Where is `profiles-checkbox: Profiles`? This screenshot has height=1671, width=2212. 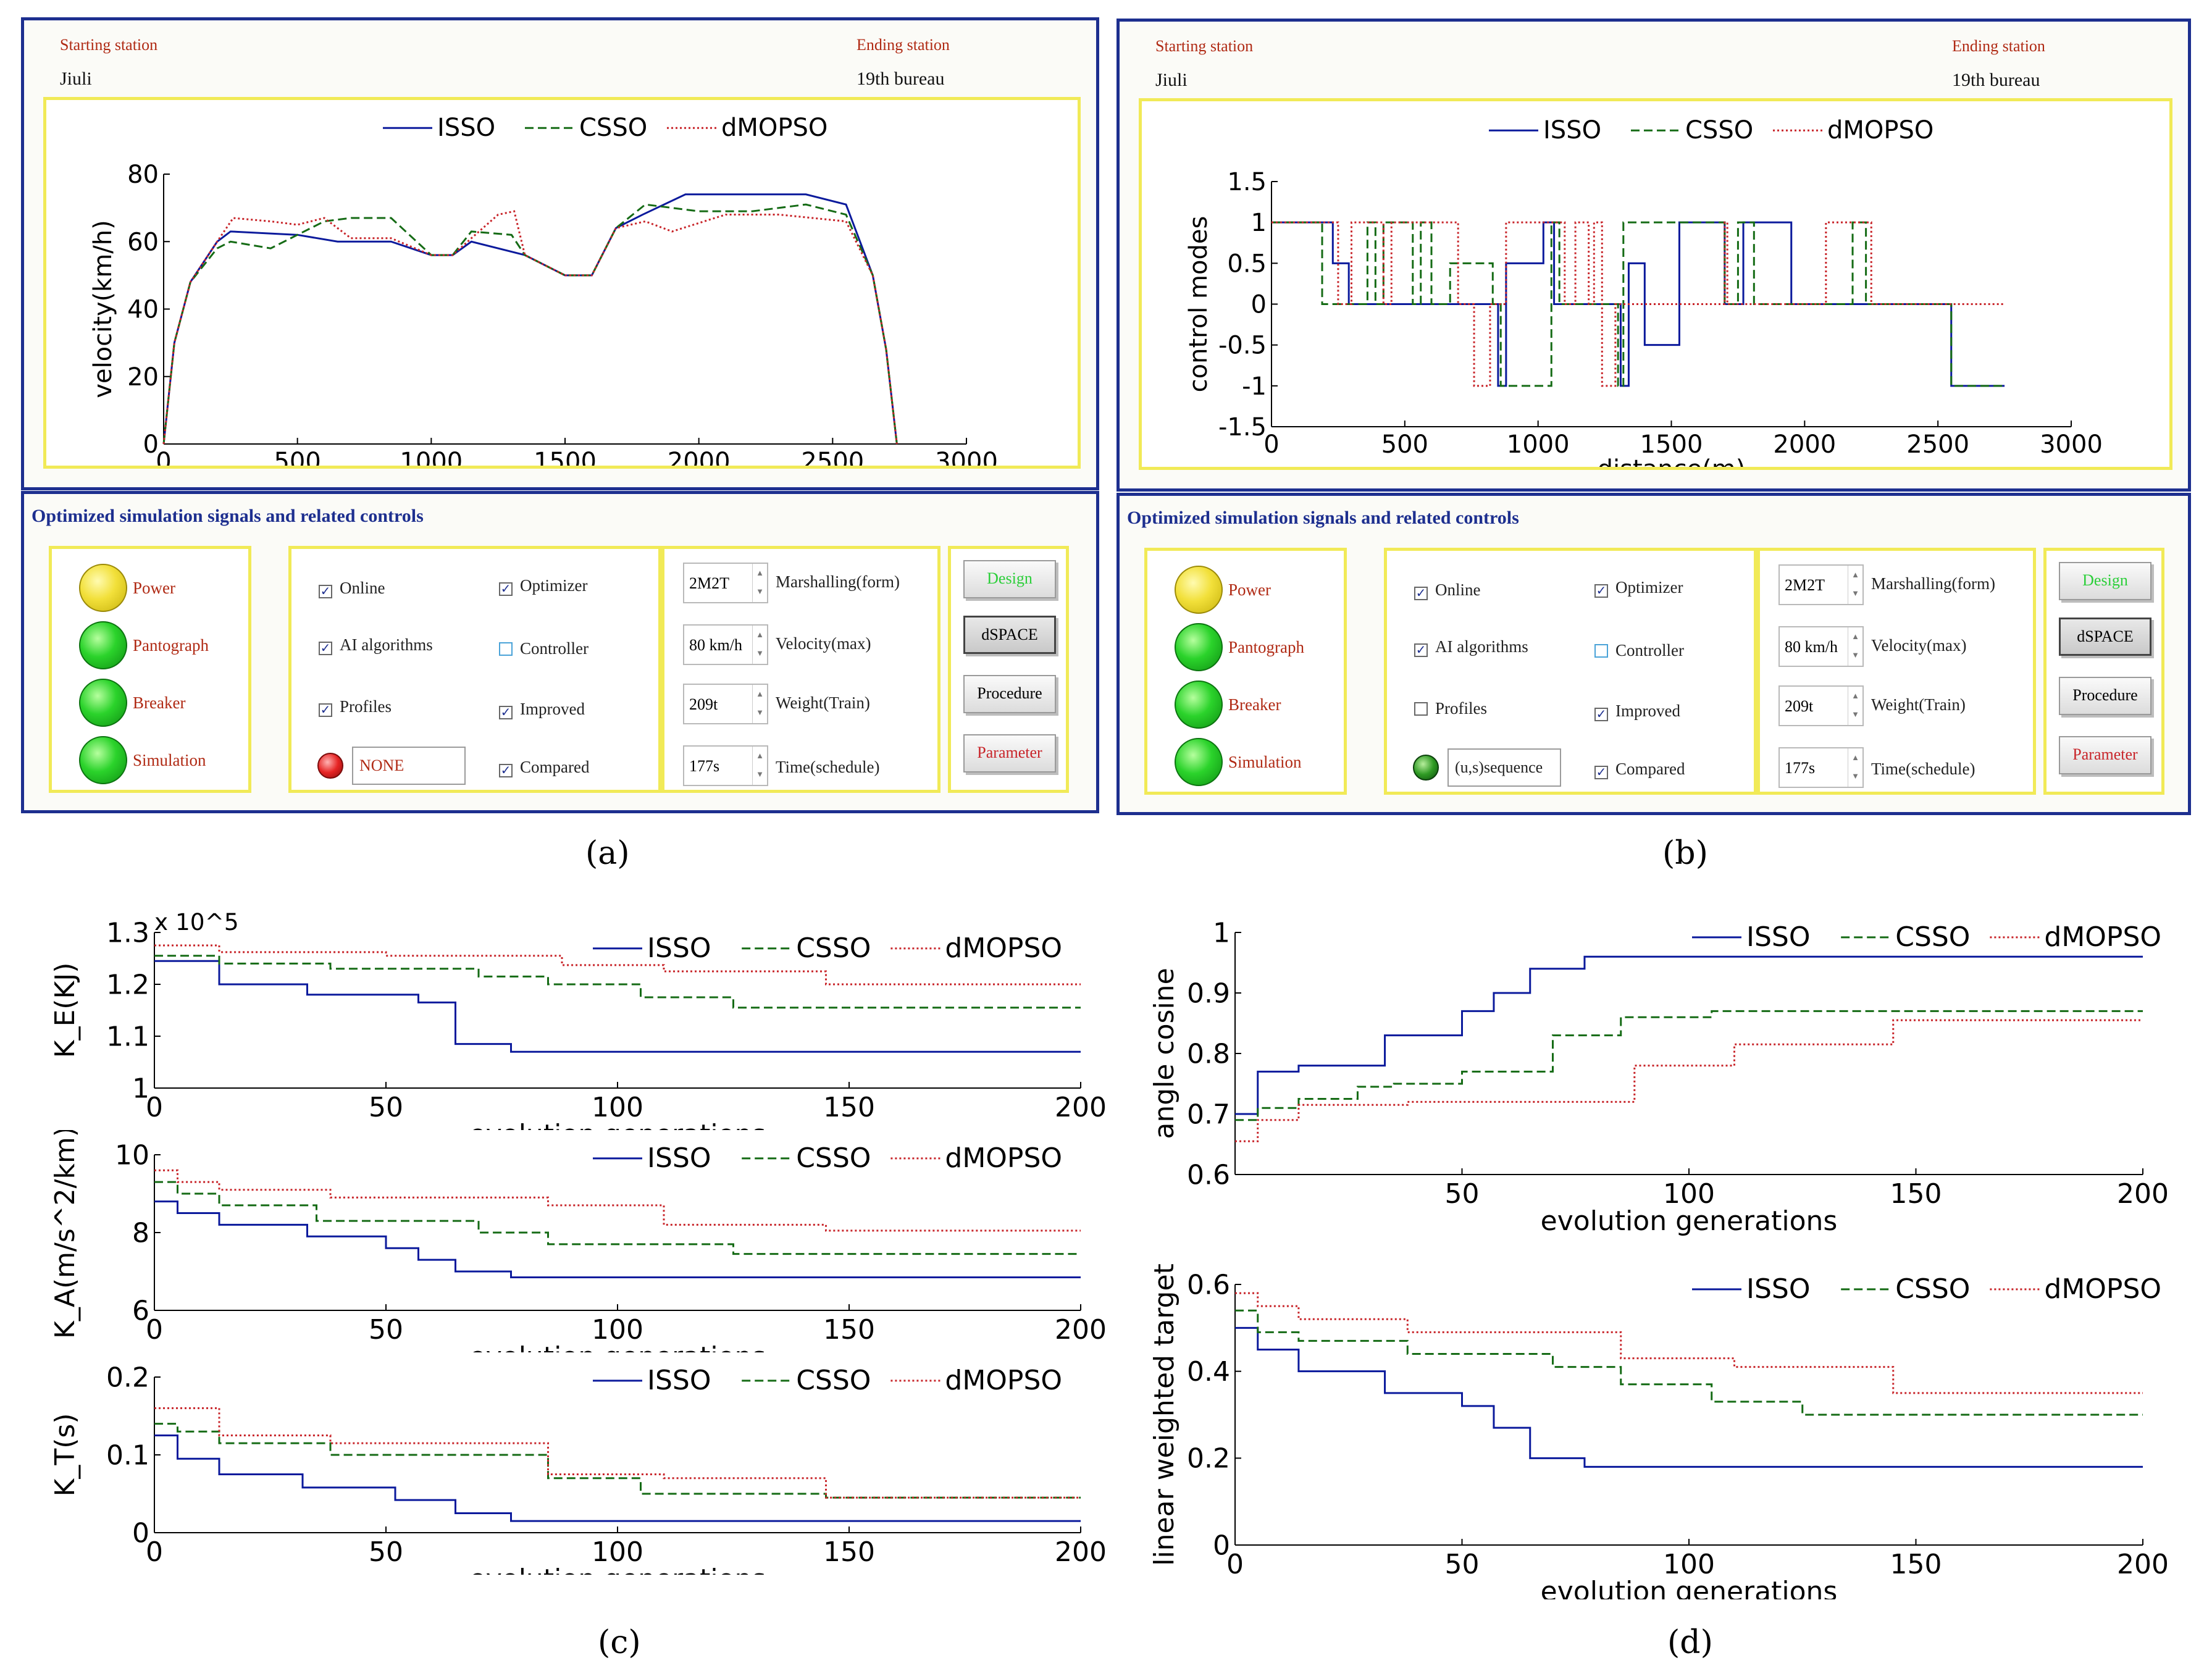 profiles-checkbox: Profiles is located at coordinates (1451, 708).